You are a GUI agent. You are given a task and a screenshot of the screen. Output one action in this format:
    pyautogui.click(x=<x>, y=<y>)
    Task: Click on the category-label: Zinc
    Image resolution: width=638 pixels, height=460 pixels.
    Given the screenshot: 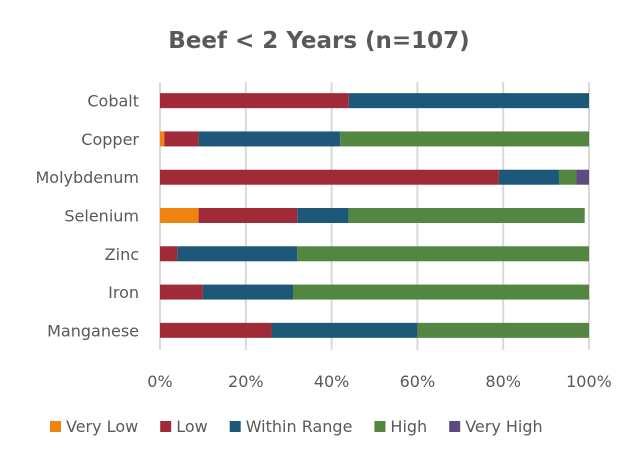 What is the action you would take?
    pyautogui.click(x=122, y=254)
    